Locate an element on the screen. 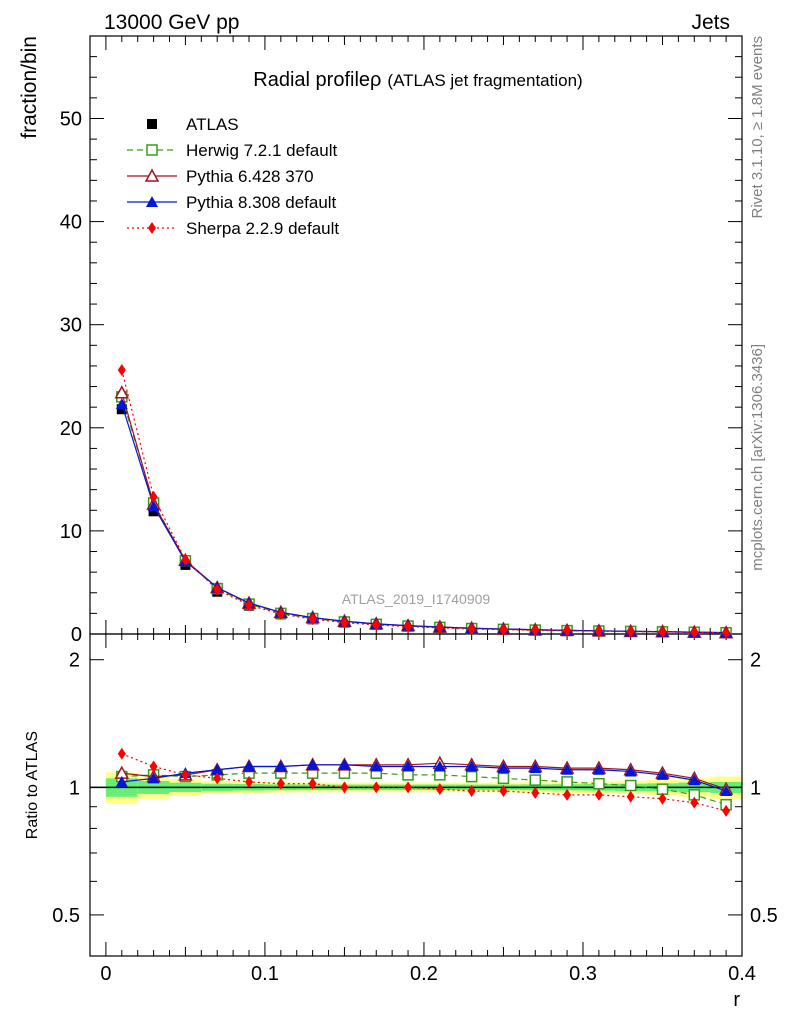  ratio-ytick-label-right: 1 is located at coordinates (755, 788).